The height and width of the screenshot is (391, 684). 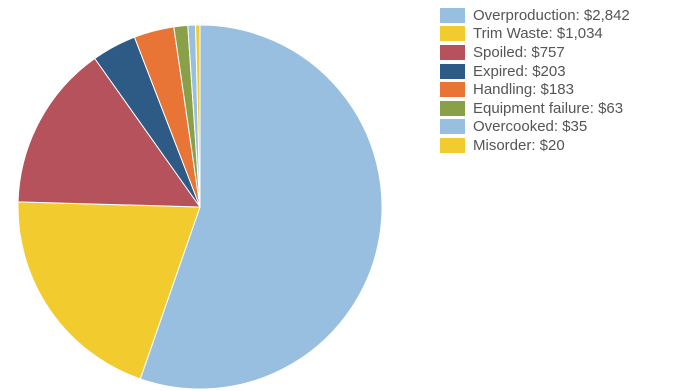 I want to click on legend-label-trim-waste: Trim Waste: $1,034, so click(x=538, y=34).